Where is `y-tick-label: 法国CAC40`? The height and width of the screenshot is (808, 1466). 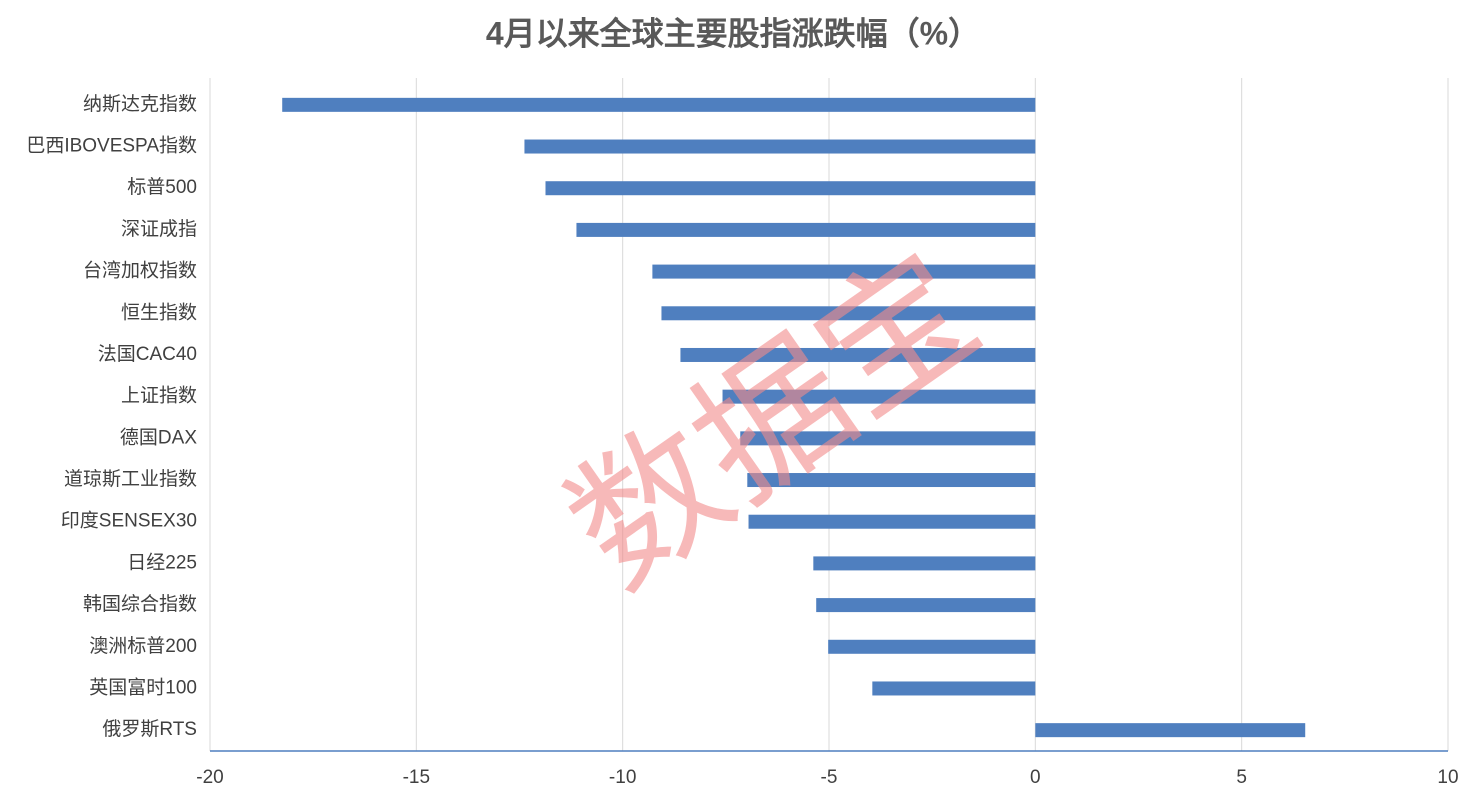
y-tick-label: 法国CAC40 is located at coordinates (147, 354).